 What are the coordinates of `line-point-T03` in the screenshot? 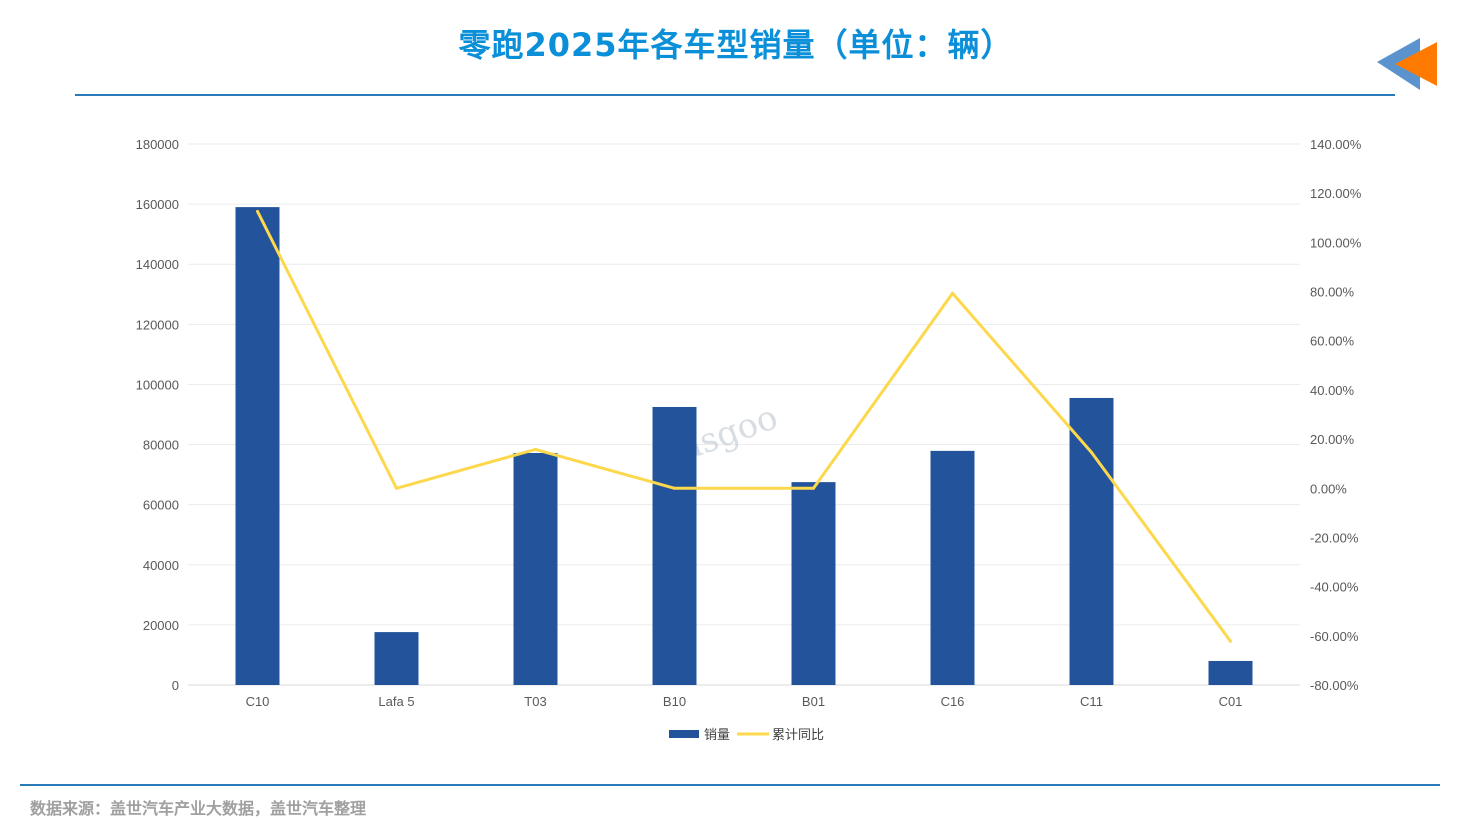 It's located at (535, 449).